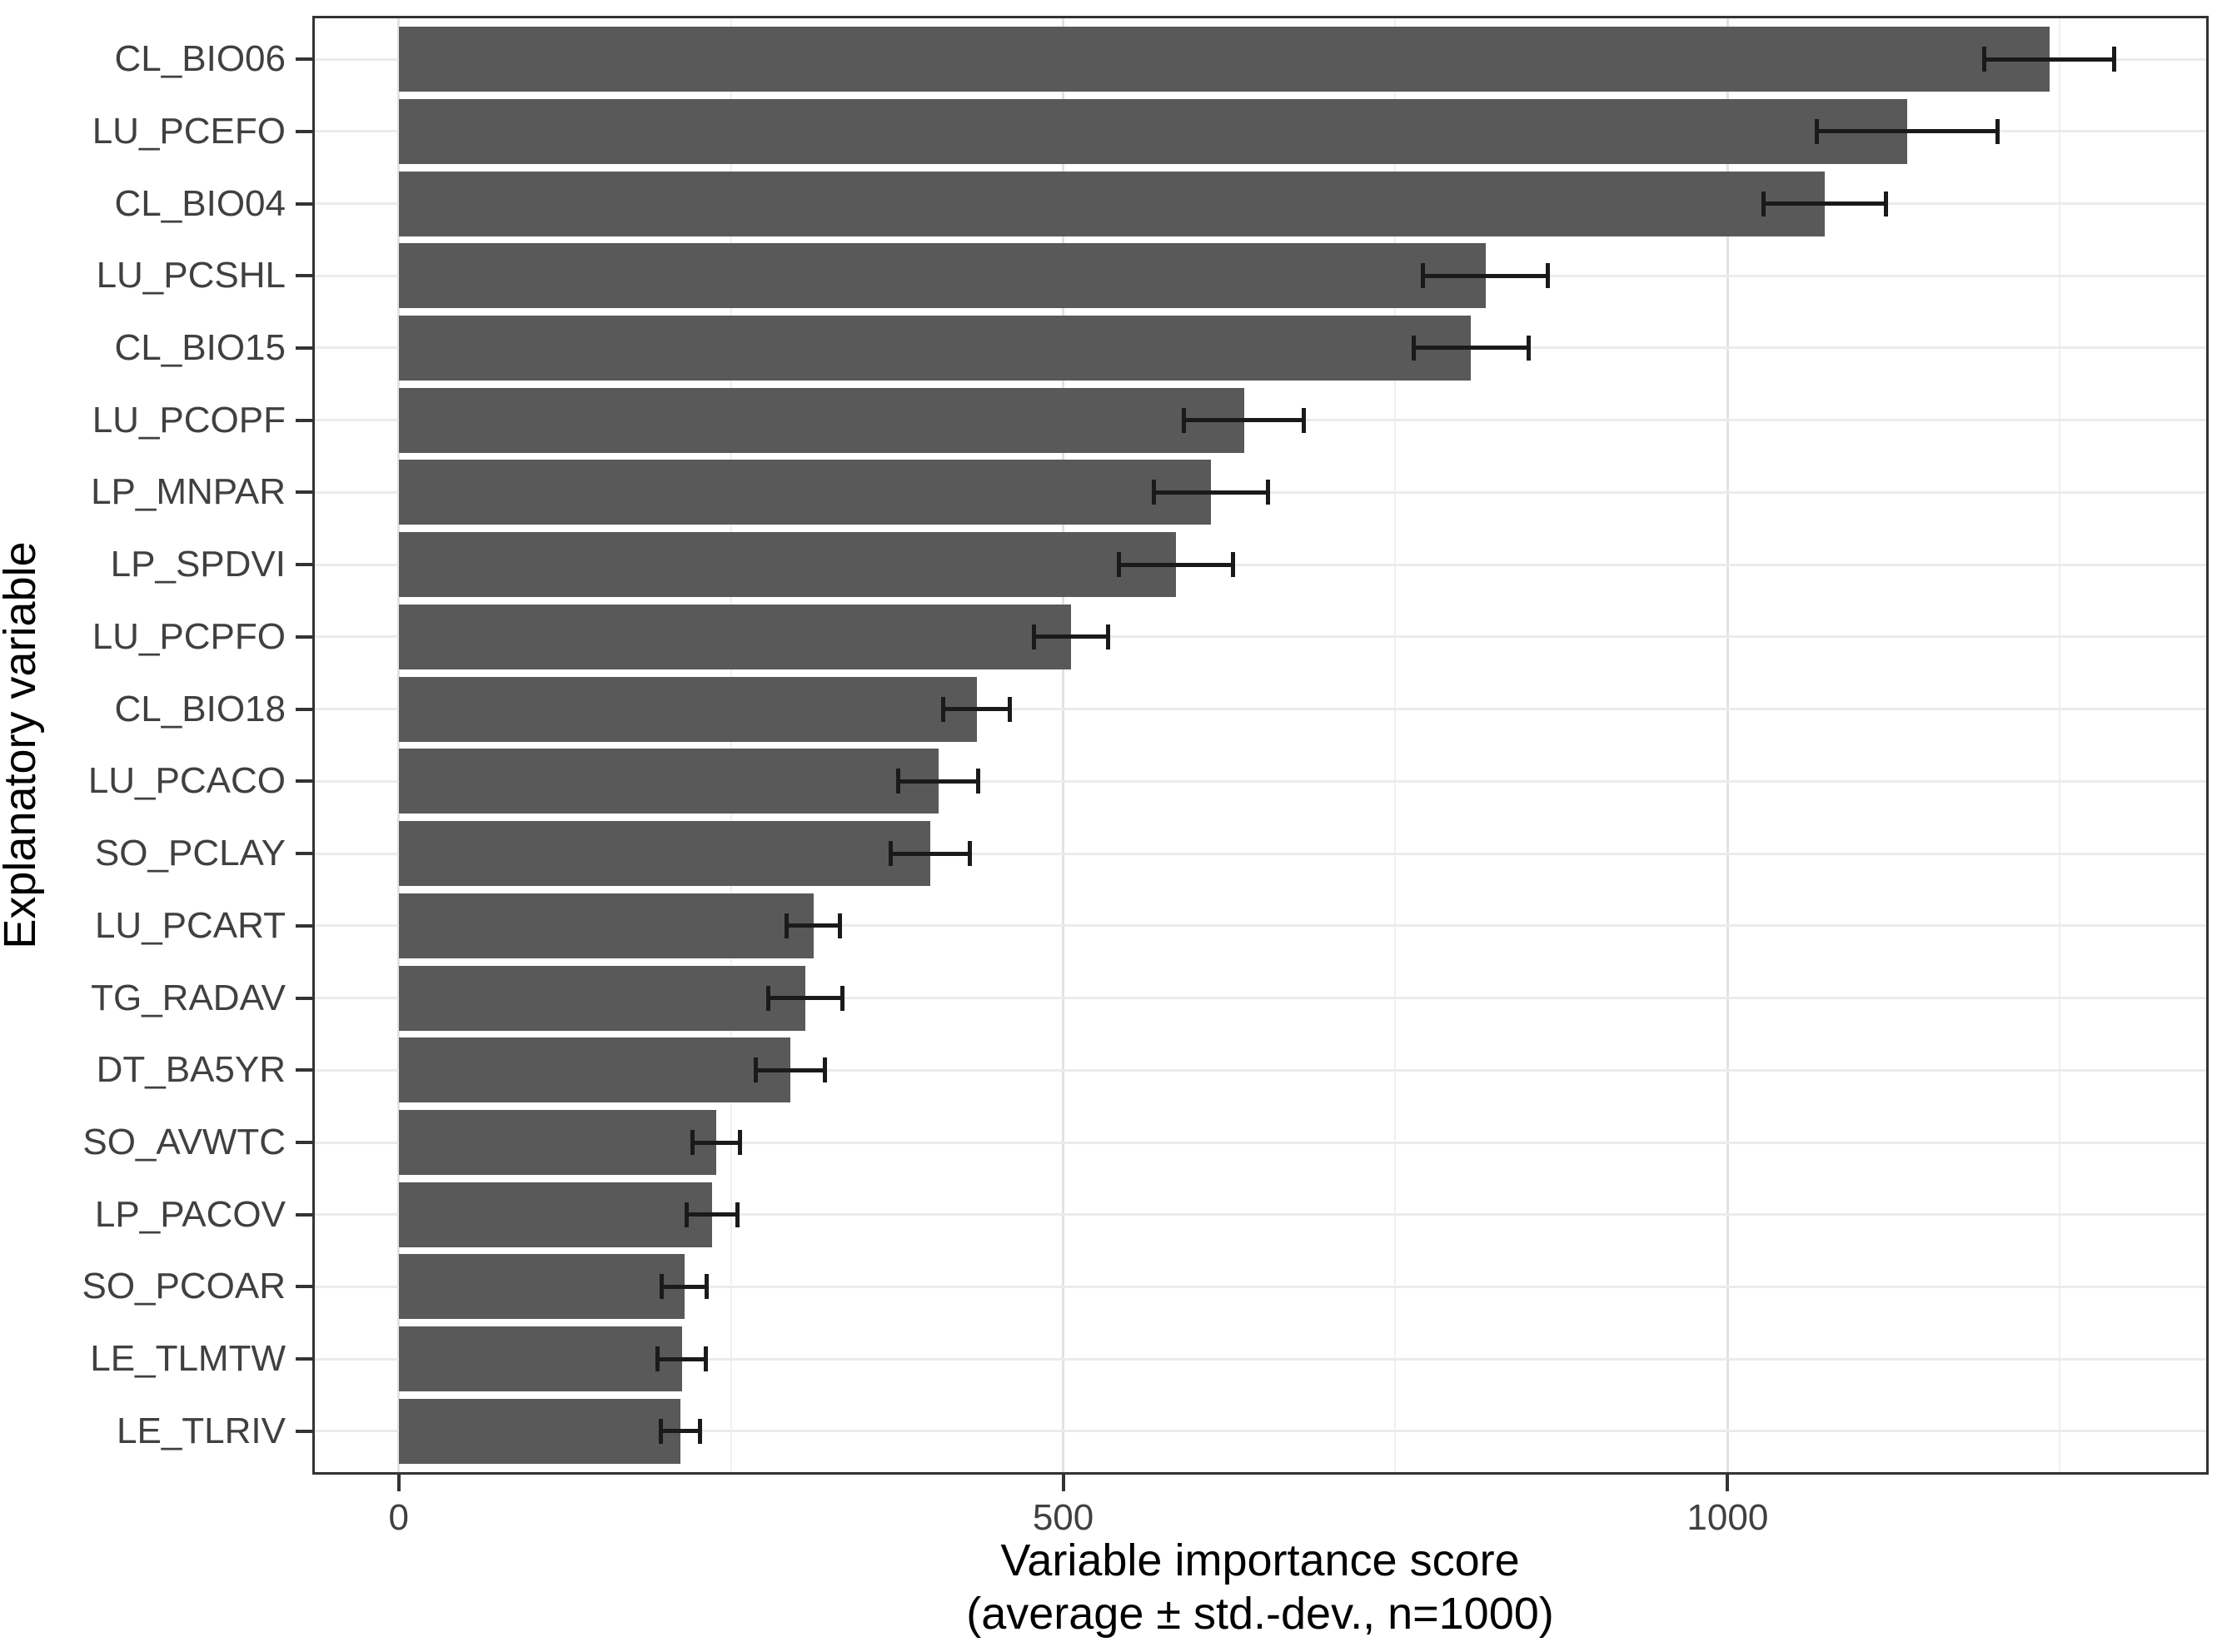  I want to click on bar-DT_BA5YR, so click(594, 1070).